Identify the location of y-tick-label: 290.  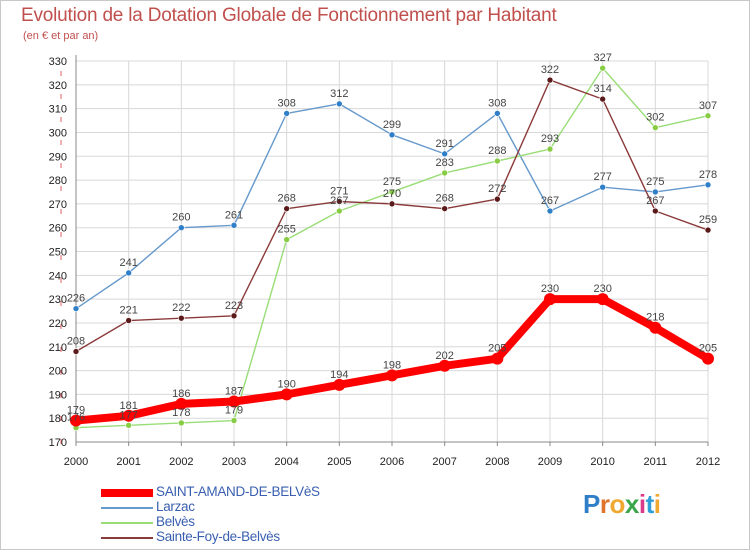
(58, 157).